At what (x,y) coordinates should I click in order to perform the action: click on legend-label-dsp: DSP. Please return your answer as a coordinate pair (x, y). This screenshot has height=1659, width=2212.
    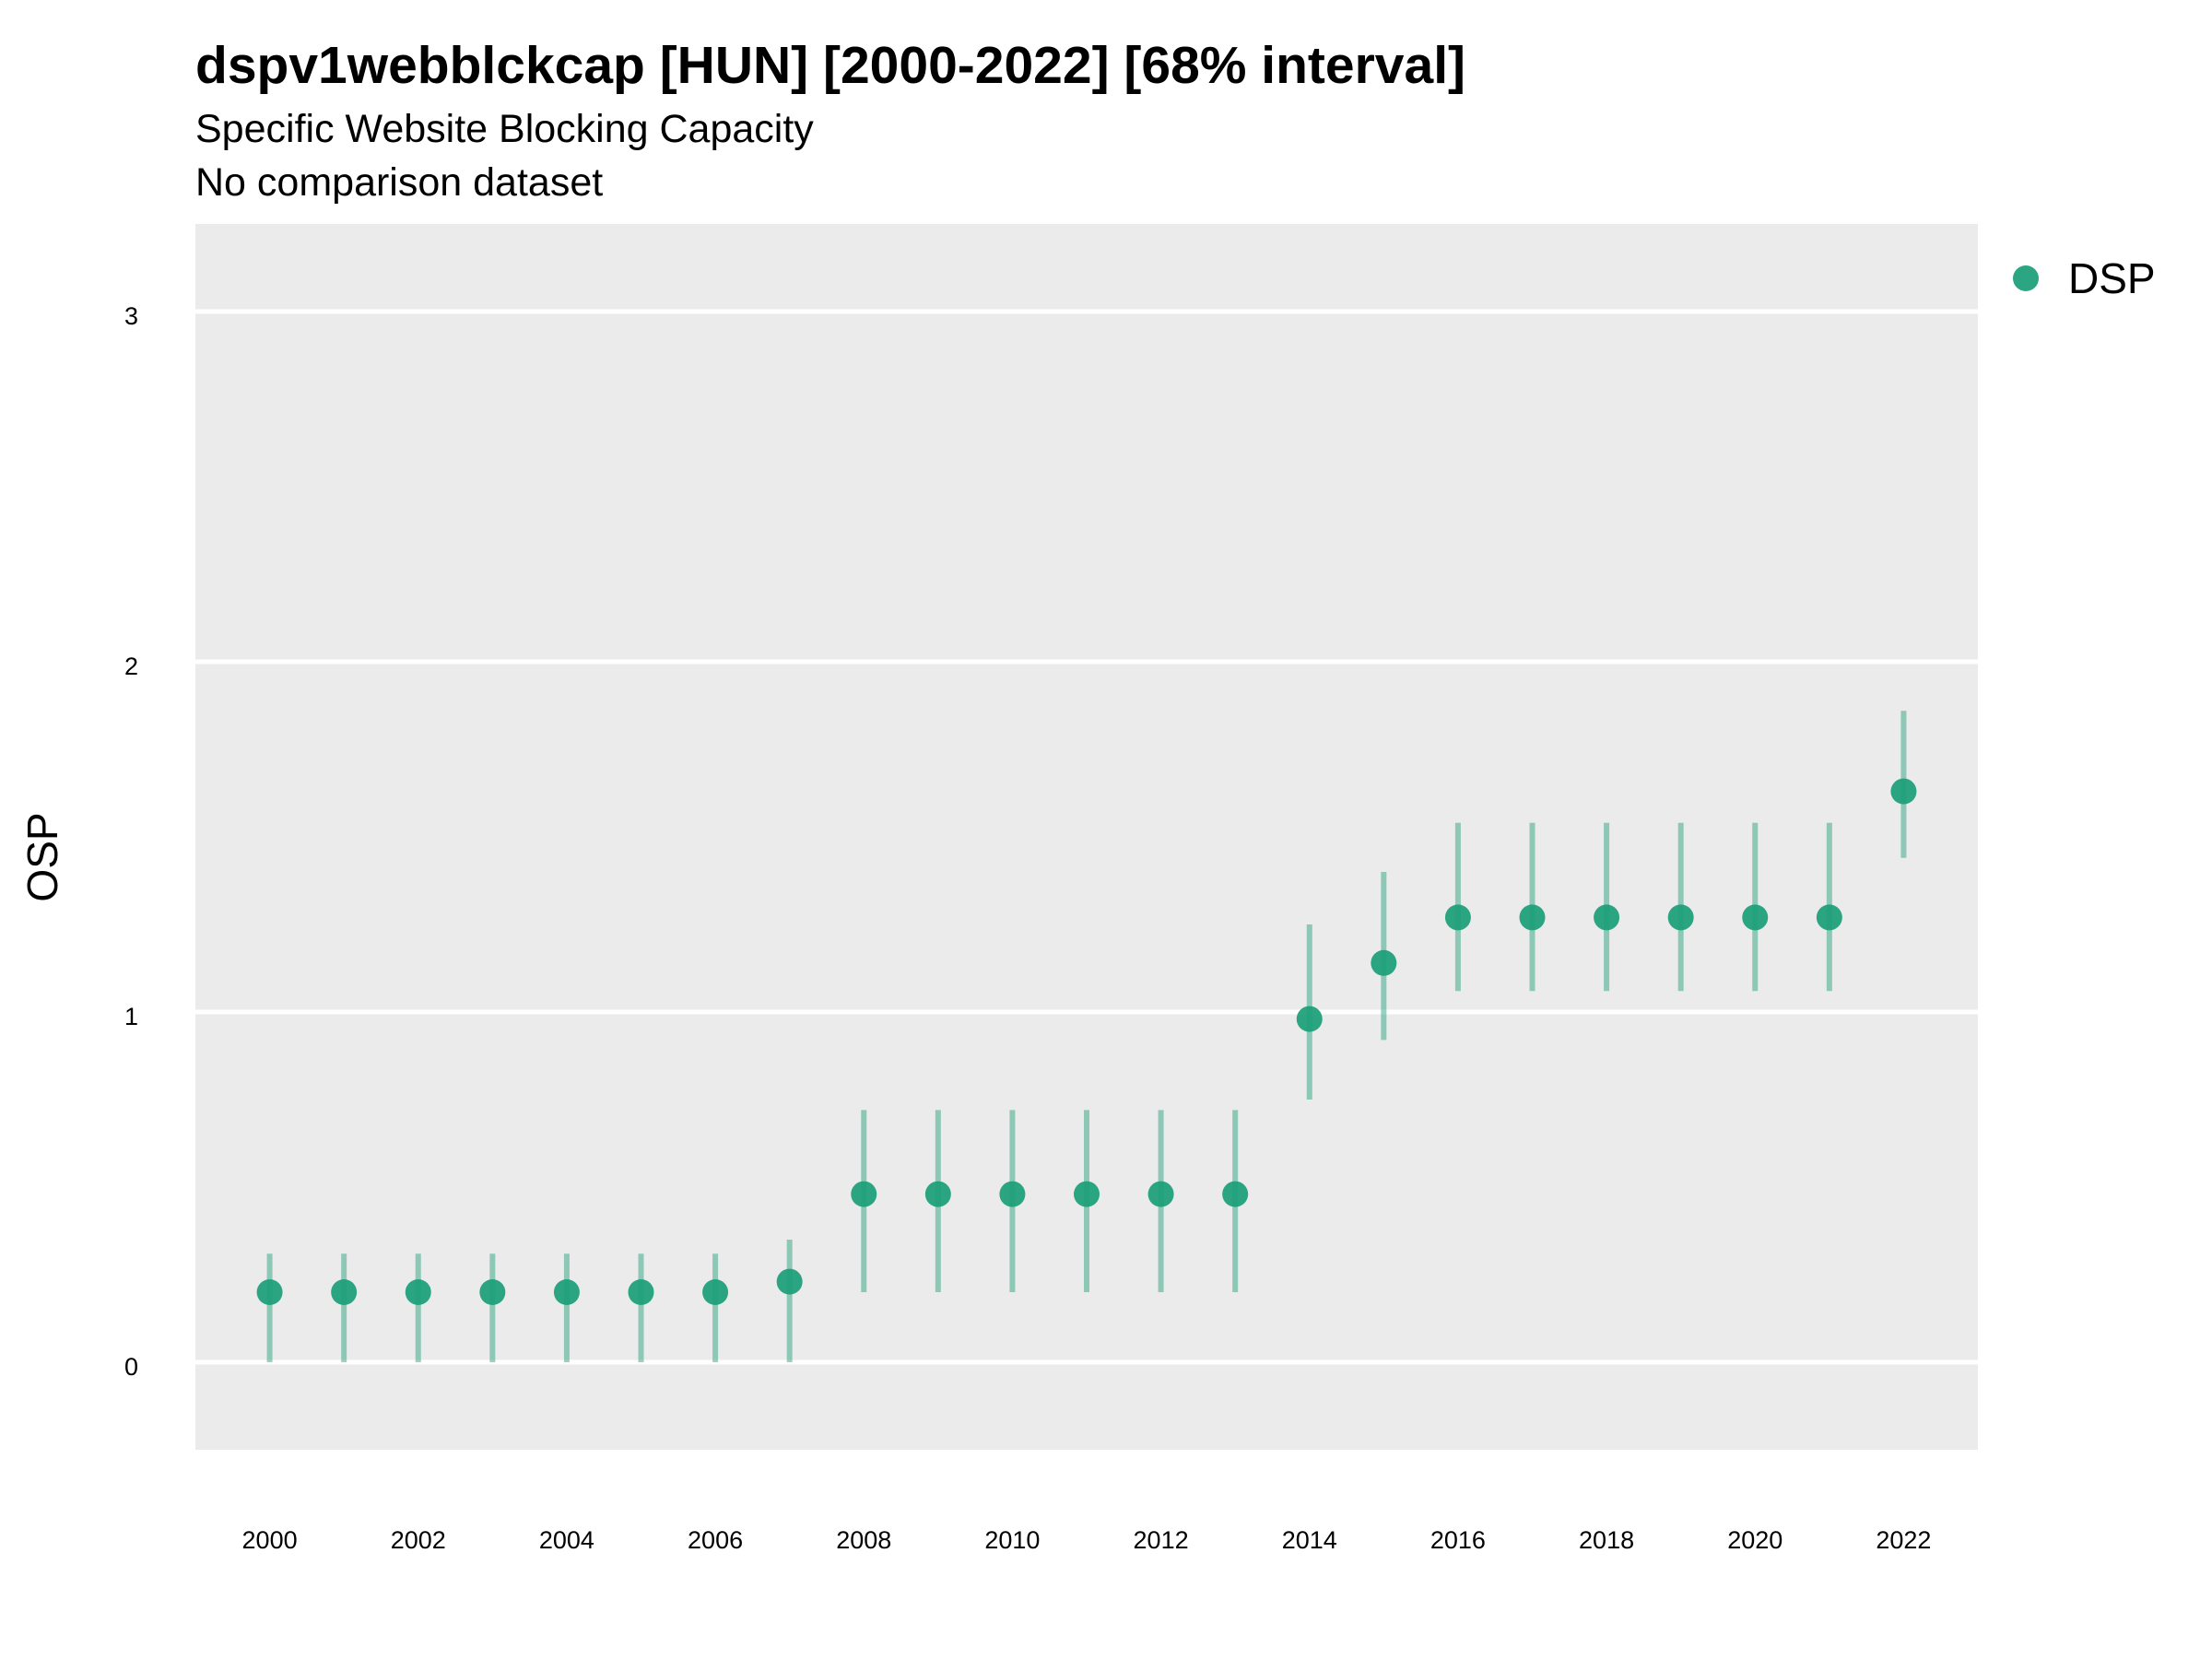
    Looking at the image, I should click on (2112, 278).